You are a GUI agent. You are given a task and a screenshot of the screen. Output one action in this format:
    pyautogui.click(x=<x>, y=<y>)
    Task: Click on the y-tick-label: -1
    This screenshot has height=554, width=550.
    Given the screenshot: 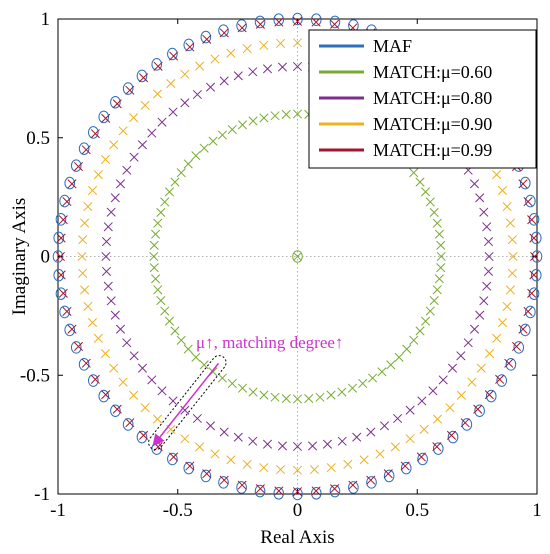 What is the action you would take?
    pyautogui.click(x=42, y=494)
    